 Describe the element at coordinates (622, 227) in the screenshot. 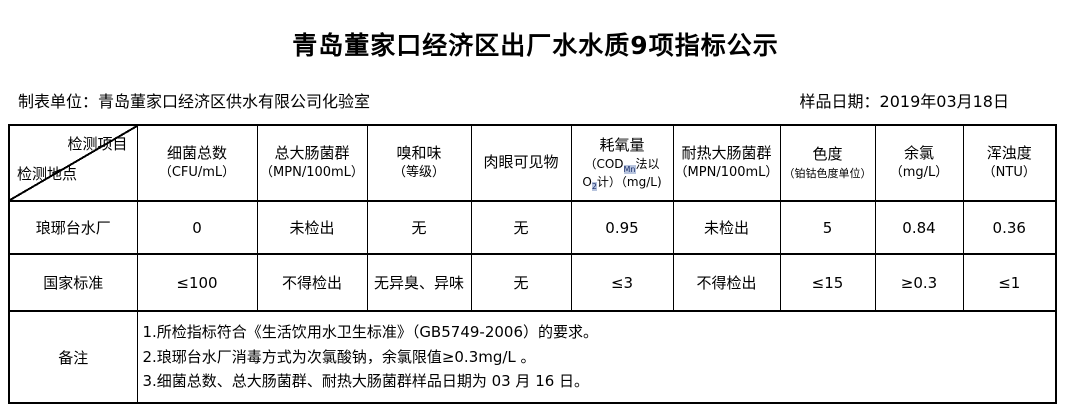

I see `value-cell: 0.95` at that location.